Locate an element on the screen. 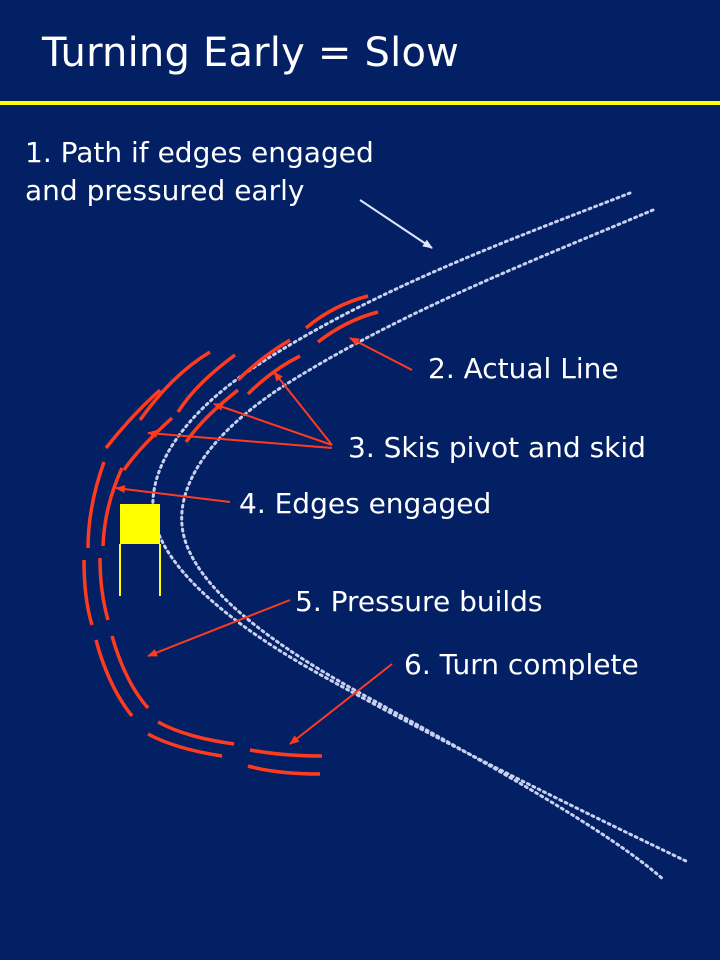 This screenshot has width=720, height=960. arrow-edges is located at coordinates (173, 494).